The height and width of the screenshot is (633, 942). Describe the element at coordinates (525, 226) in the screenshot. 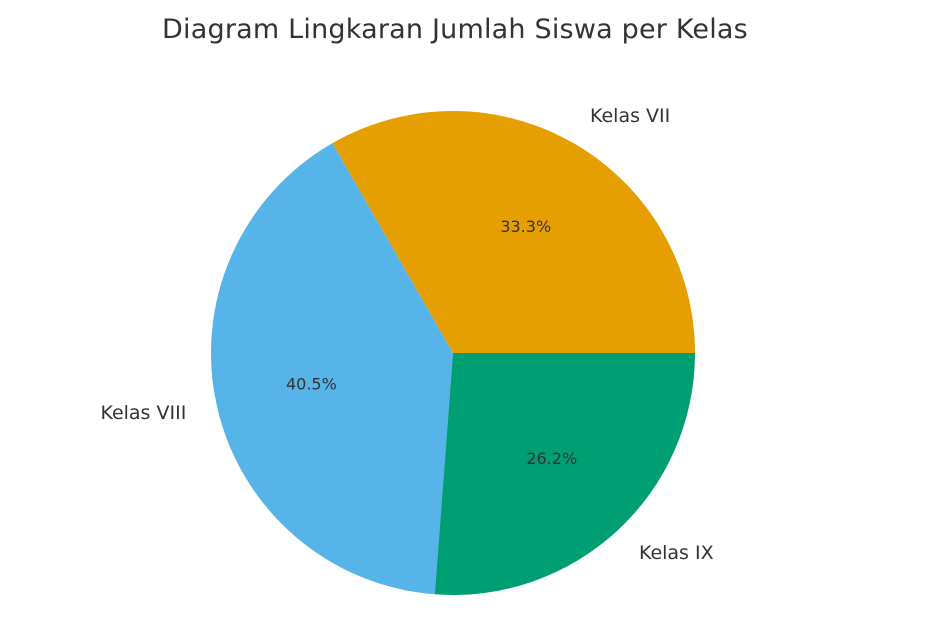

I see `slice-percentage-label: 33.3%` at that location.